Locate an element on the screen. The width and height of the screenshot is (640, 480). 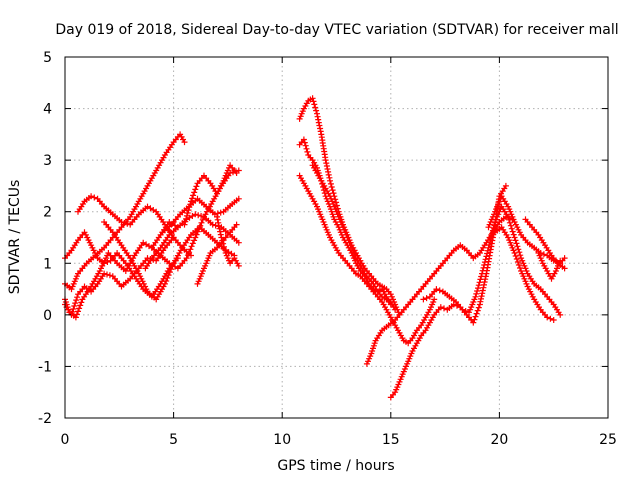
y-tick-label: 0 is located at coordinates (47, 316).